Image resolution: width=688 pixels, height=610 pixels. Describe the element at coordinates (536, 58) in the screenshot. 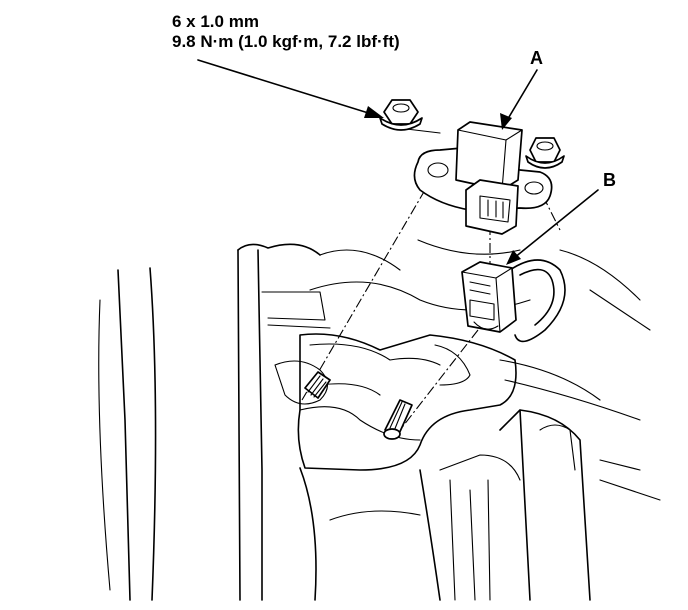

I see `callout-a: A` at that location.